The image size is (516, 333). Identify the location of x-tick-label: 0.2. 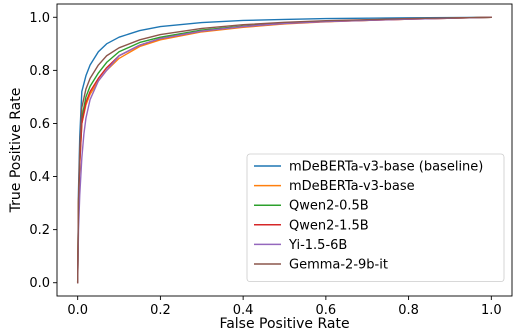
(160, 310).